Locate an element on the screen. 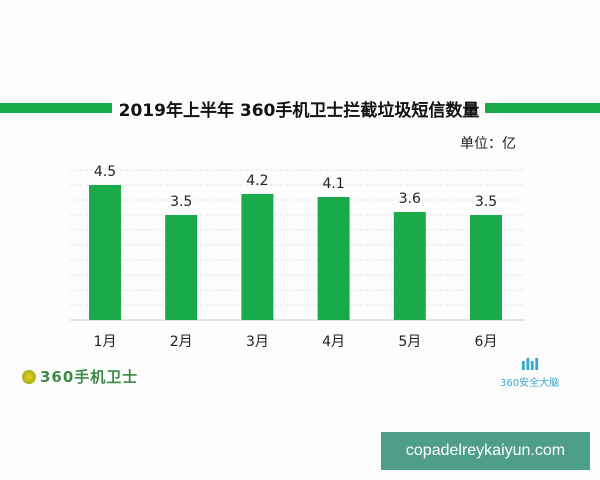 This screenshot has width=600, height=480. bar-1月 is located at coordinates (105, 252).